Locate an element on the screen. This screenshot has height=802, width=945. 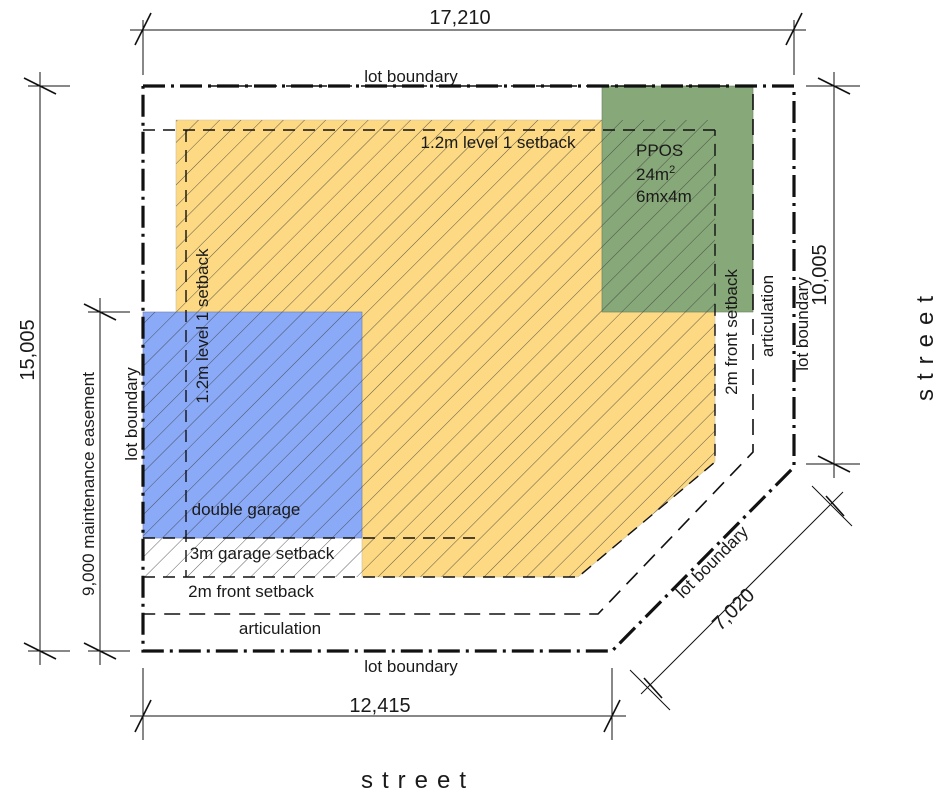
street-label-right: street is located at coordinates (925, 344).